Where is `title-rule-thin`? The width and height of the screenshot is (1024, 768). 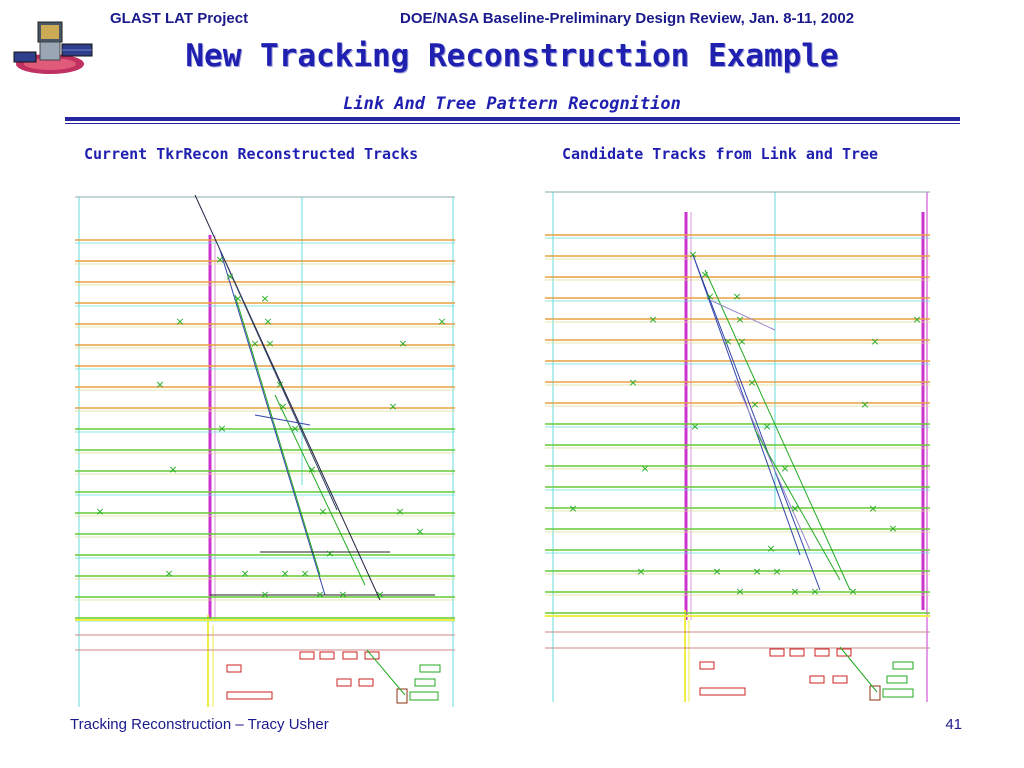 title-rule-thin is located at coordinates (512, 123).